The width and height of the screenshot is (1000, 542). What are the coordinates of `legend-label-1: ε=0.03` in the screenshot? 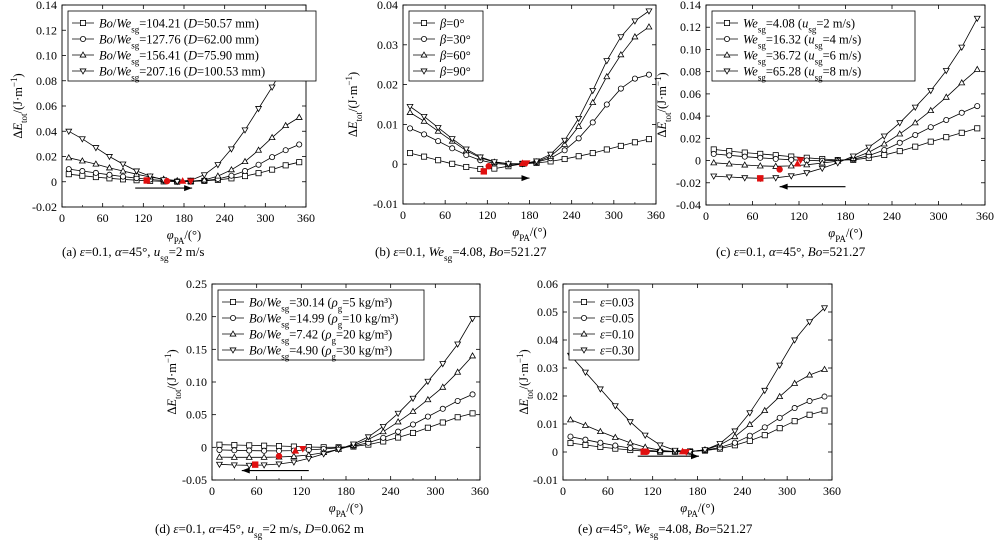 It's located at (617, 303).